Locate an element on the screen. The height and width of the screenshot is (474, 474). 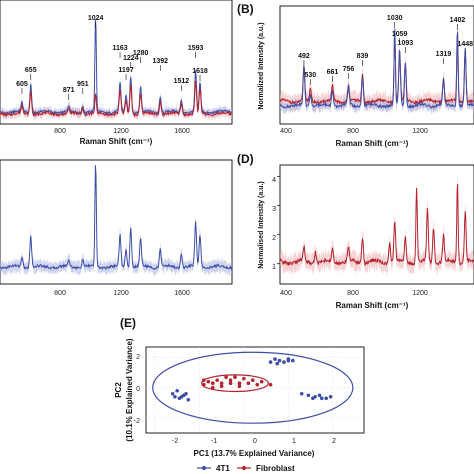
panel-d-frame is located at coordinates (376, 224).